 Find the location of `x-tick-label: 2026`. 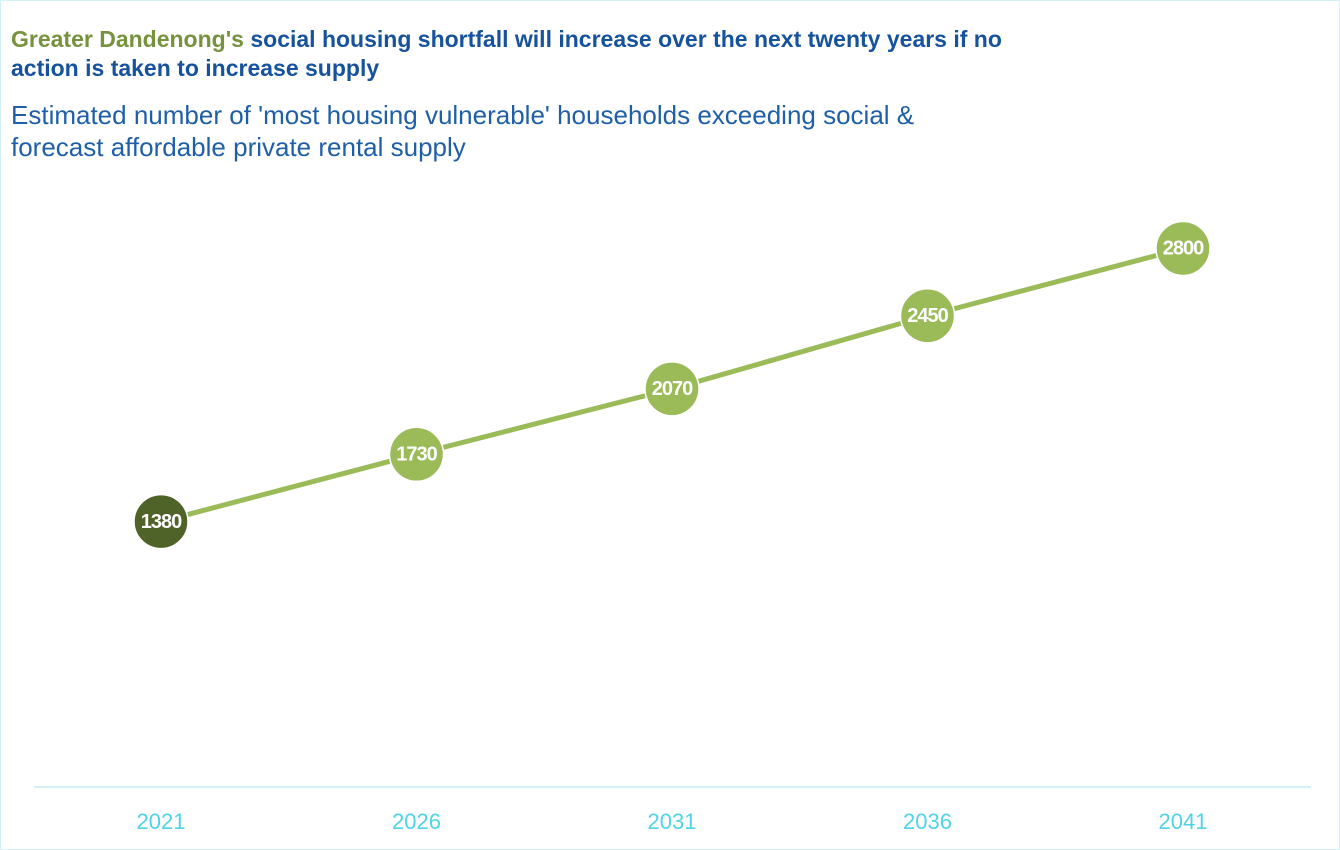

x-tick-label: 2026 is located at coordinates (416, 821).